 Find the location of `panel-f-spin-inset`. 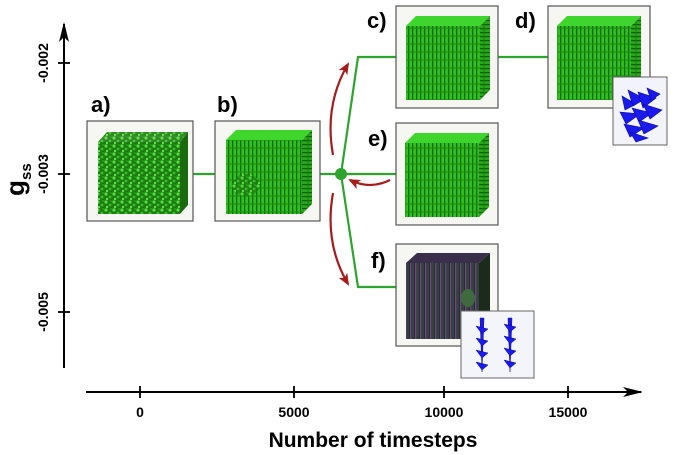

panel-f-spin-inset is located at coordinates (497, 344).